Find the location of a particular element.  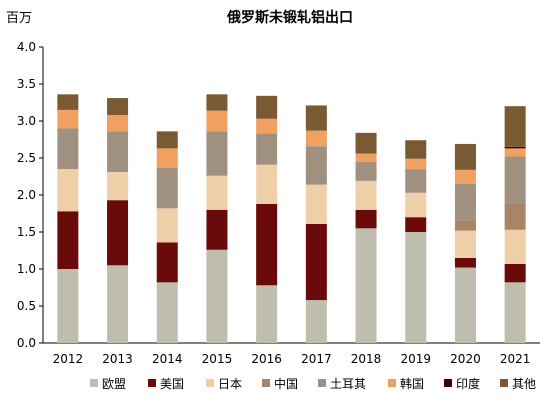

legend: 欧盟 美国 日本 中国 土耳其 韩国 印度 其他 is located at coordinates (313, 383).